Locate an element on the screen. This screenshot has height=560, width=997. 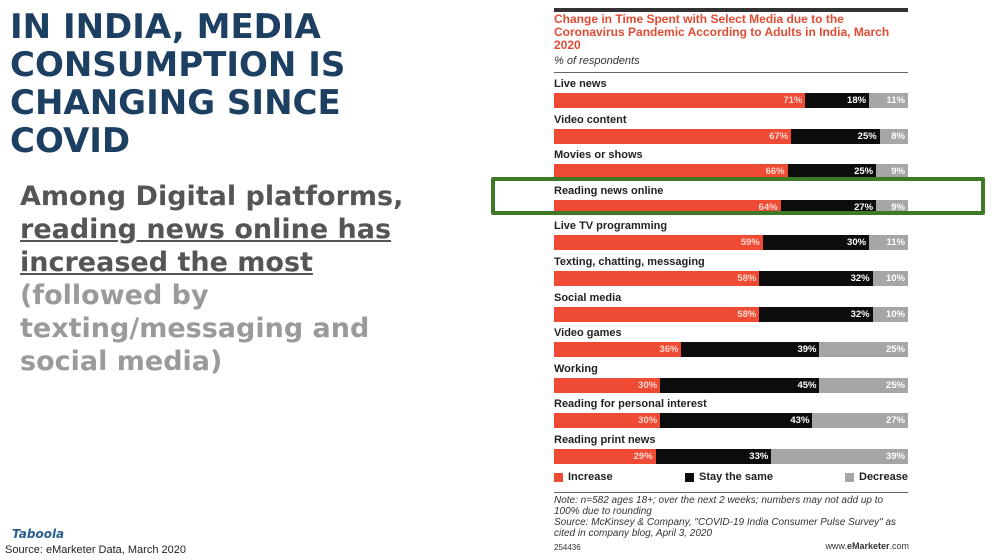
legend-decrease-swatch is located at coordinates (849, 477).